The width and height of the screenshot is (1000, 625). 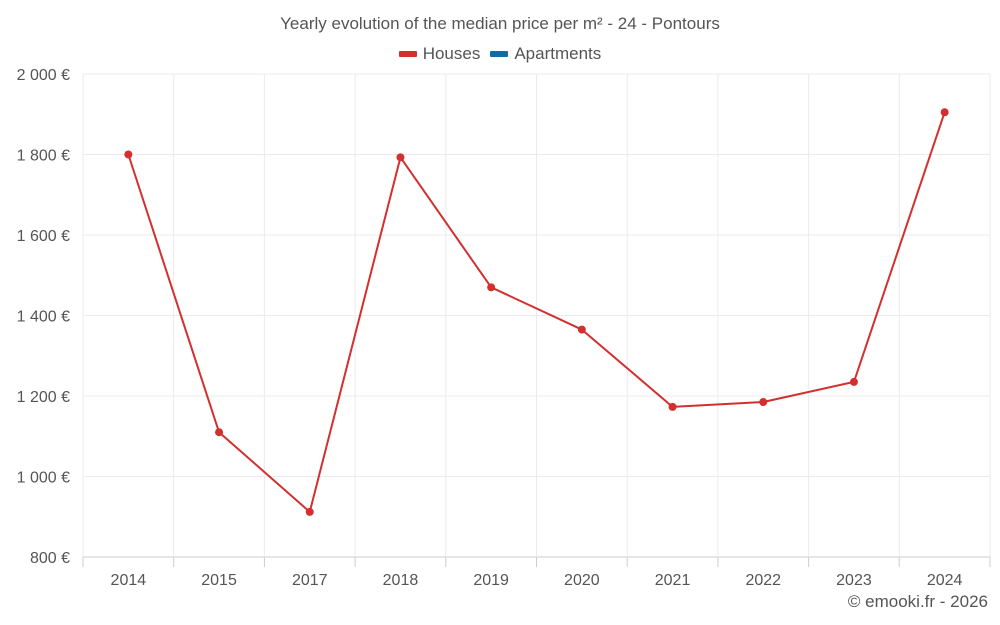 What do you see at coordinates (558, 53) in the screenshot?
I see `legend-label-apartments: Apartments` at bounding box center [558, 53].